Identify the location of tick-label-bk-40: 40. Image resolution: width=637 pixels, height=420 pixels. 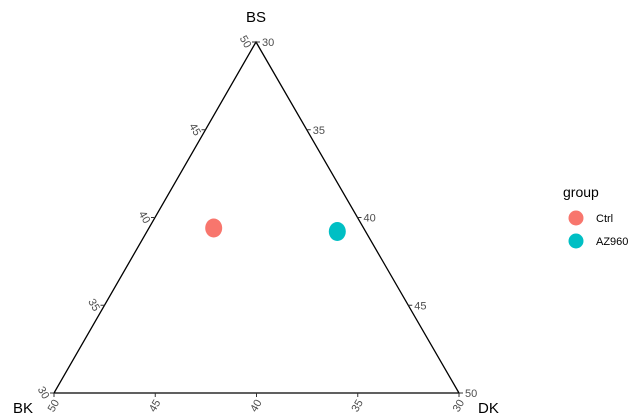
(256, 406).